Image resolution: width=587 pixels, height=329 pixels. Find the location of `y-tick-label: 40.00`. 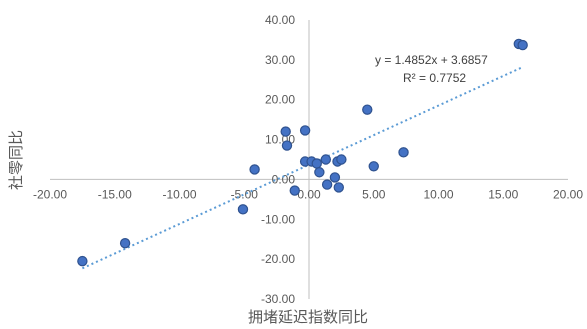

y-tick-label: 40.00 is located at coordinates (280, 20).